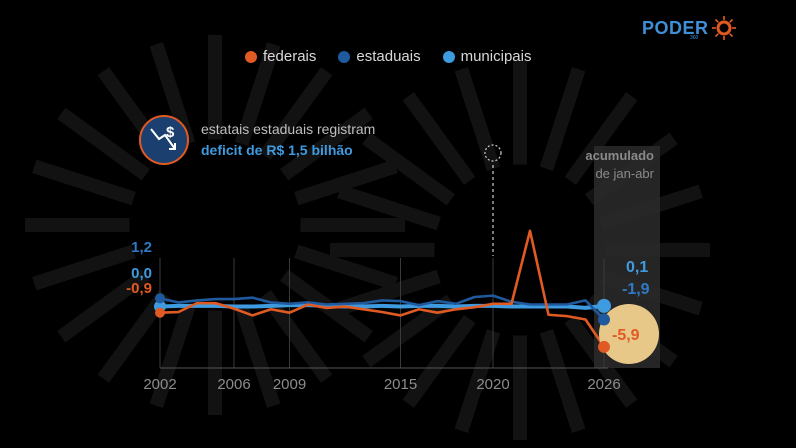  Describe the element at coordinates (160, 312) in the screenshot. I see `start-point-federais` at that location.